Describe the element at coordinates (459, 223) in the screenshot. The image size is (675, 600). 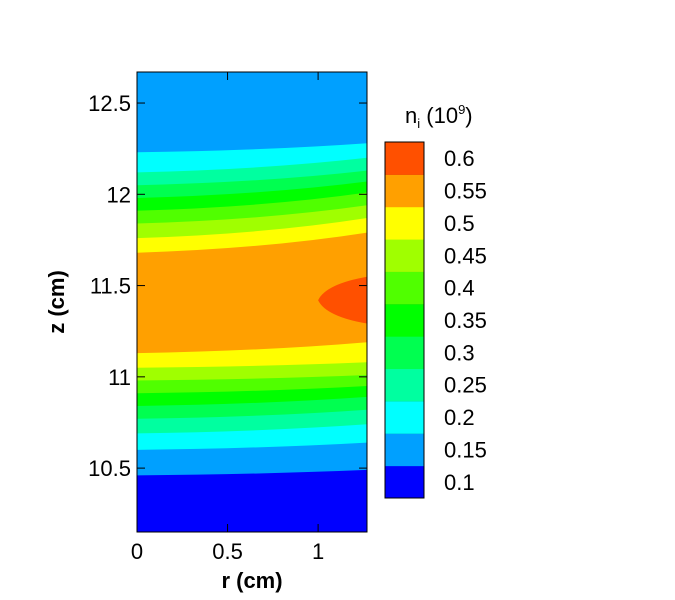
I see `colorbar-label: 0.5` at that location.